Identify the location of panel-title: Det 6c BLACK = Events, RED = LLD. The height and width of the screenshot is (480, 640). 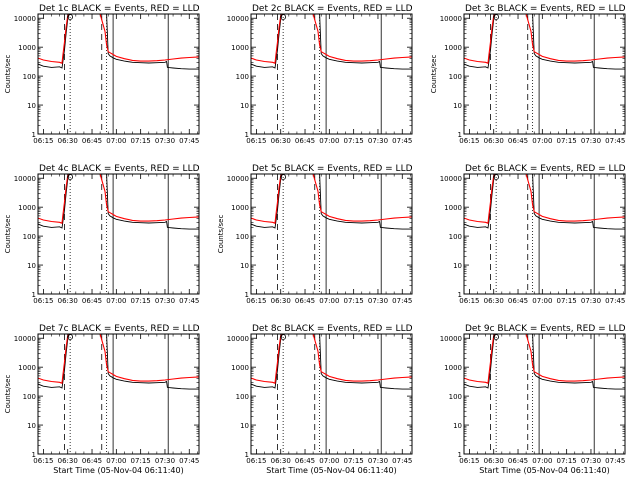
(545, 169).